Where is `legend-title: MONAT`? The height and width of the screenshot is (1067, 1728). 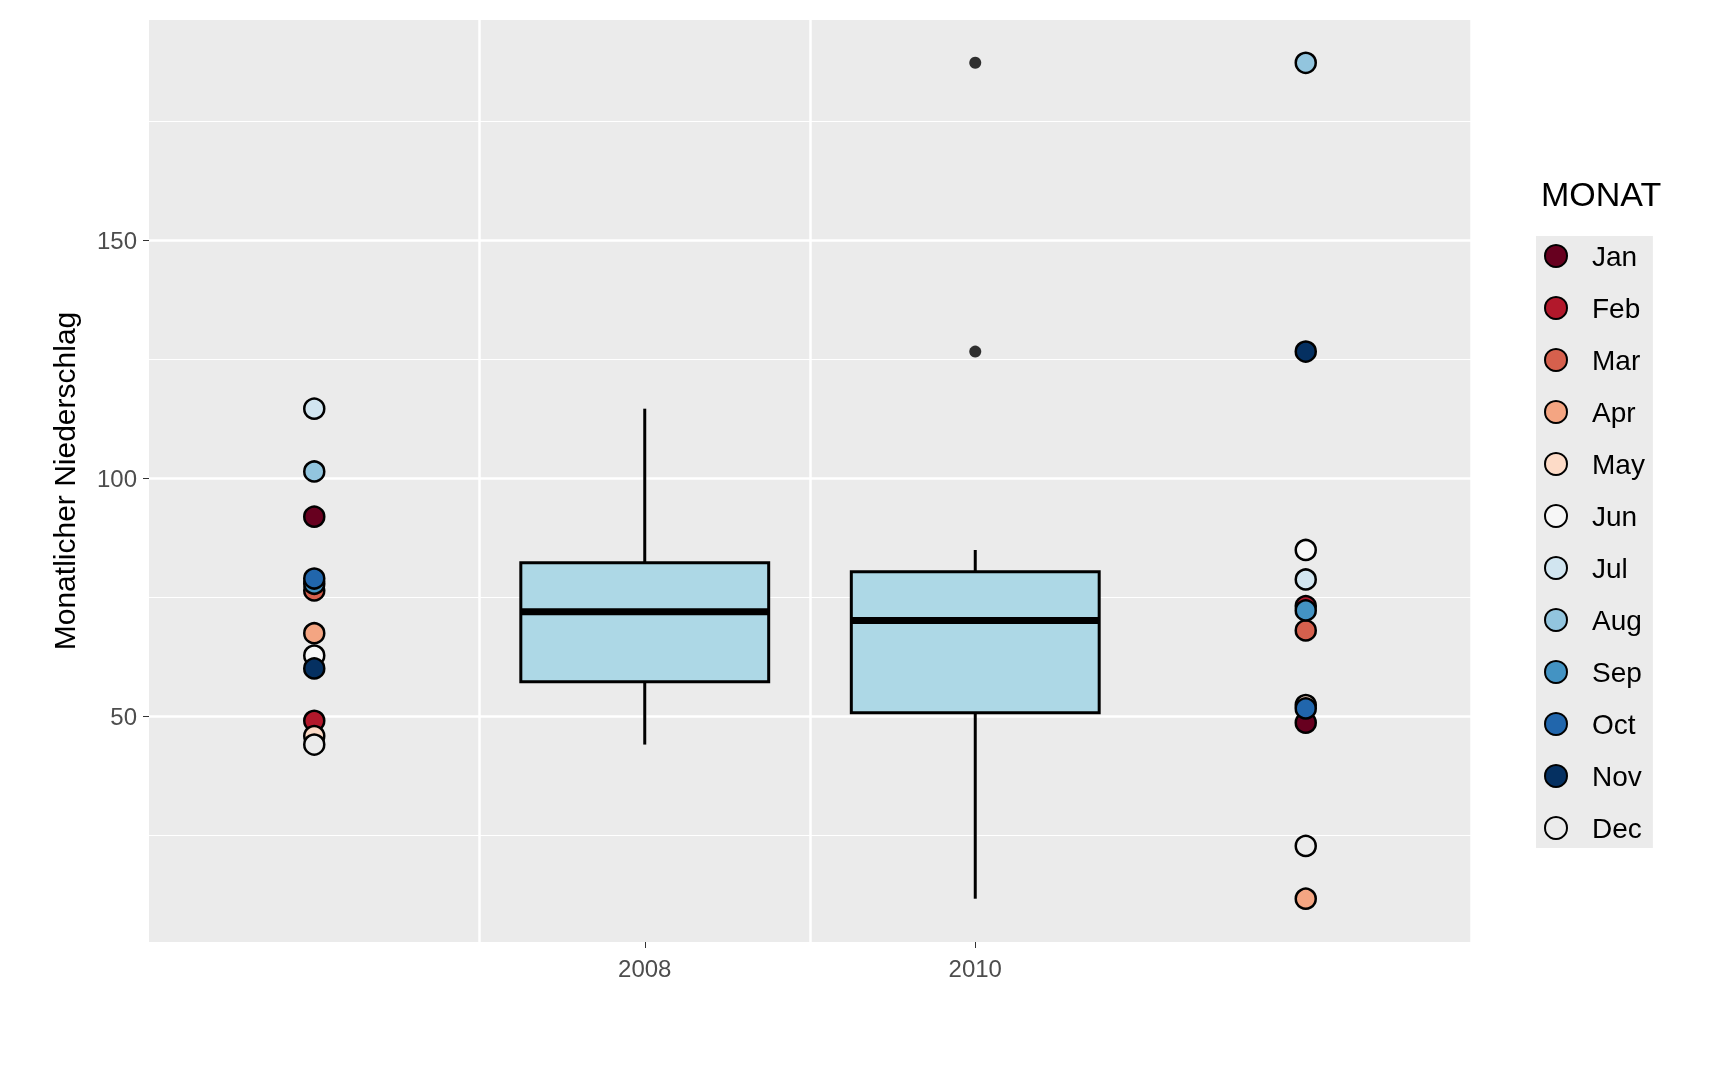
legend-title: MONAT is located at coordinates (1601, 194).